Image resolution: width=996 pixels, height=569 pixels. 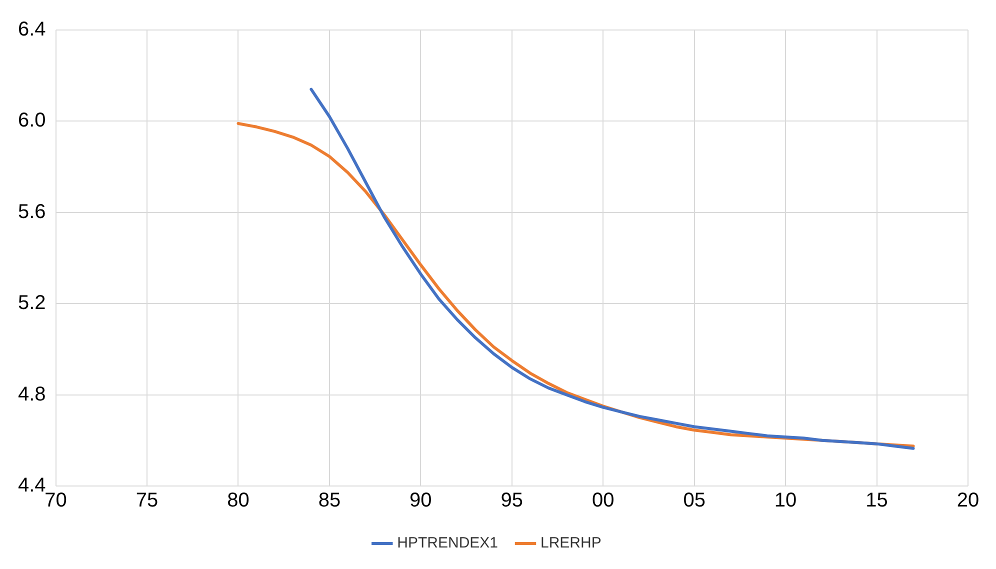 What do you see at coordinates (32, 303) in the screenshot?
I see `y-tick-label: 5.2` at bounding box center [32, 303].